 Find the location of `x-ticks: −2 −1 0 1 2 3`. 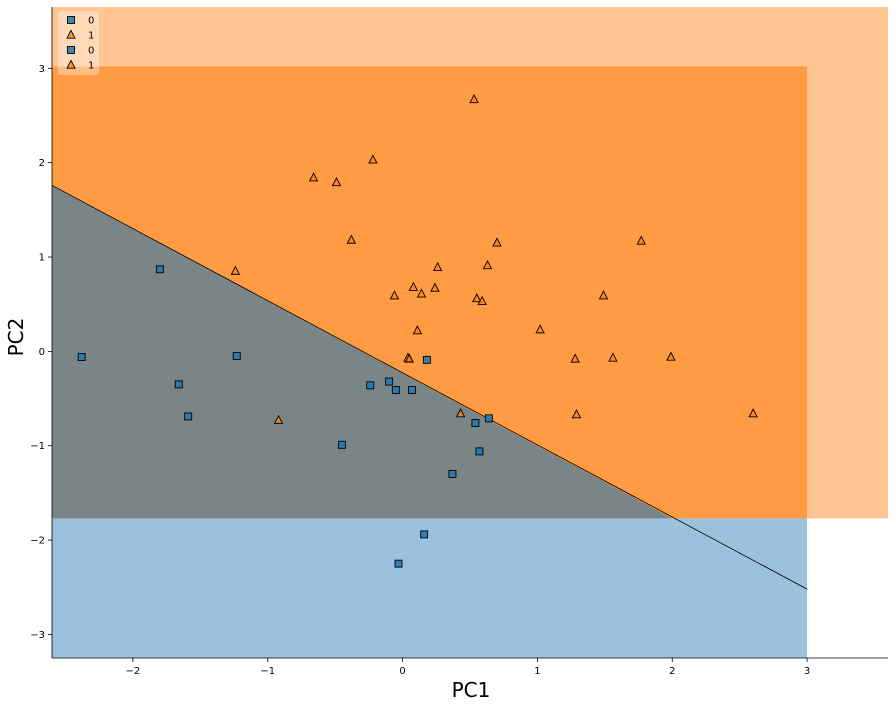

x-ticks: −2 −1 0 1 2 3 is located at coordinates (468, 667).